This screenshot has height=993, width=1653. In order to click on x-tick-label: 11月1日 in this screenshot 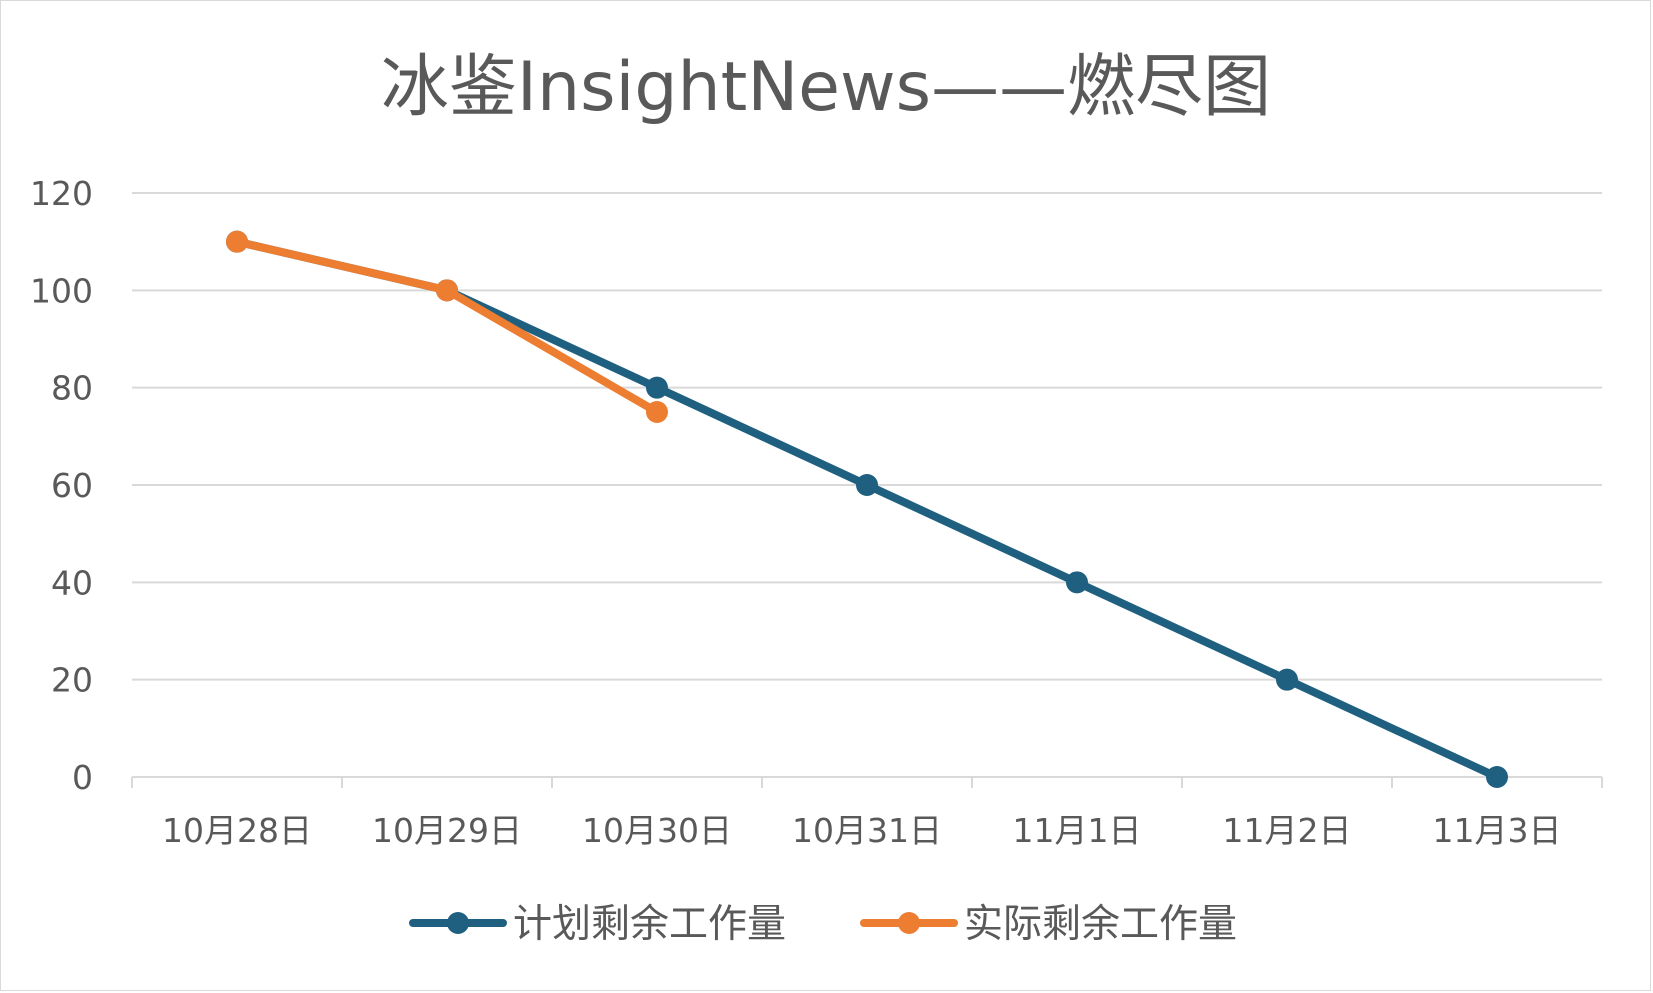, I will do `click(1077, 830)`.